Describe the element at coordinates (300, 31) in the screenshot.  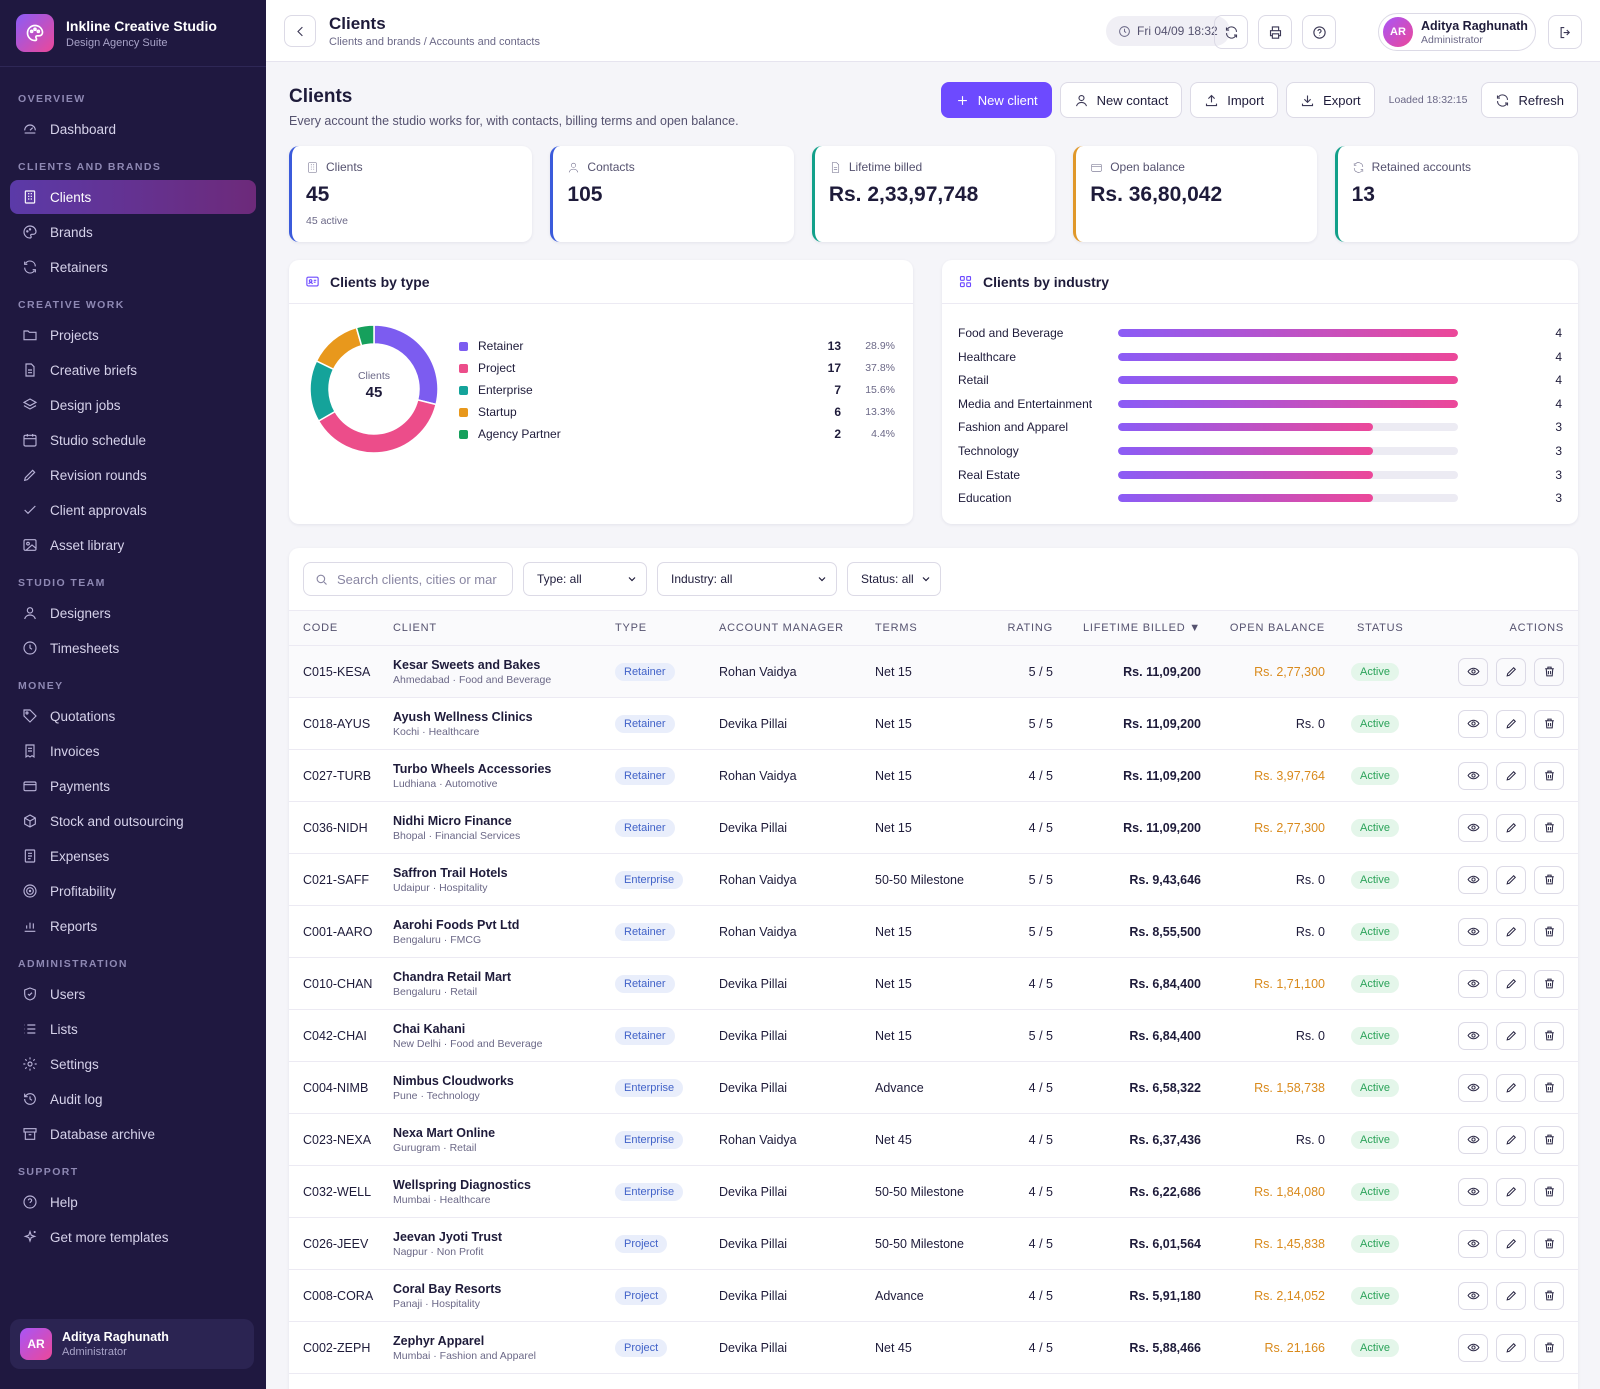
I see `back-button` at that location.